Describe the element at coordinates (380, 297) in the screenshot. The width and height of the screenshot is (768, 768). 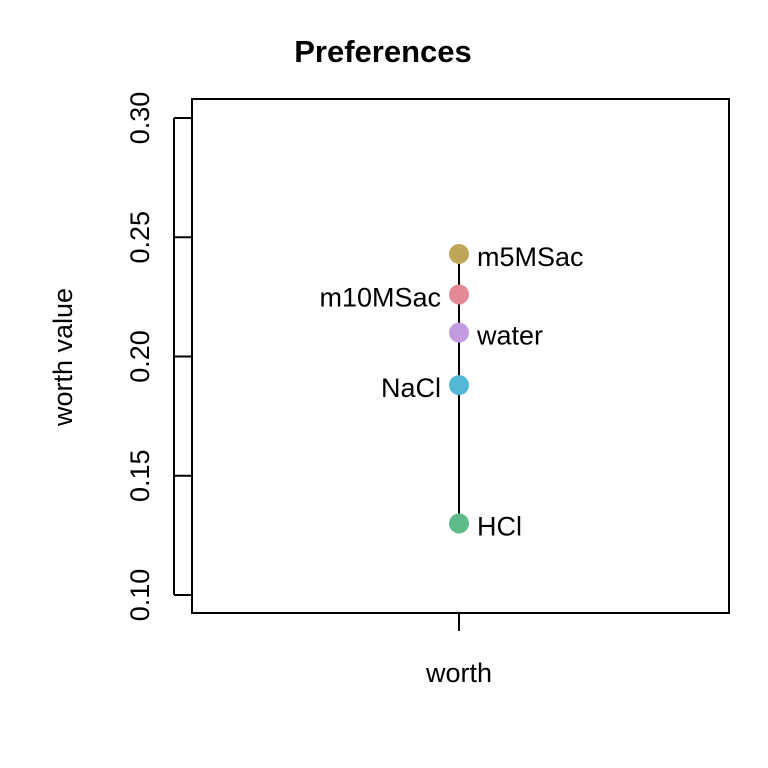
I see `data-point-label: m10MSac` at that location.